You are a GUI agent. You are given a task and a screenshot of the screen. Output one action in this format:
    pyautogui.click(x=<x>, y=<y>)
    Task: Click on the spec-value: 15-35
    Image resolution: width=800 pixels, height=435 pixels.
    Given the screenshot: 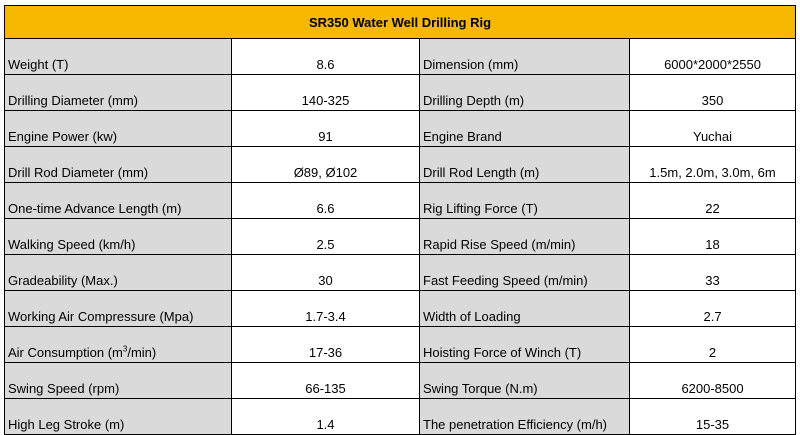 What is the action you would take?
    pyautogui.click(x=712, y=416)
    